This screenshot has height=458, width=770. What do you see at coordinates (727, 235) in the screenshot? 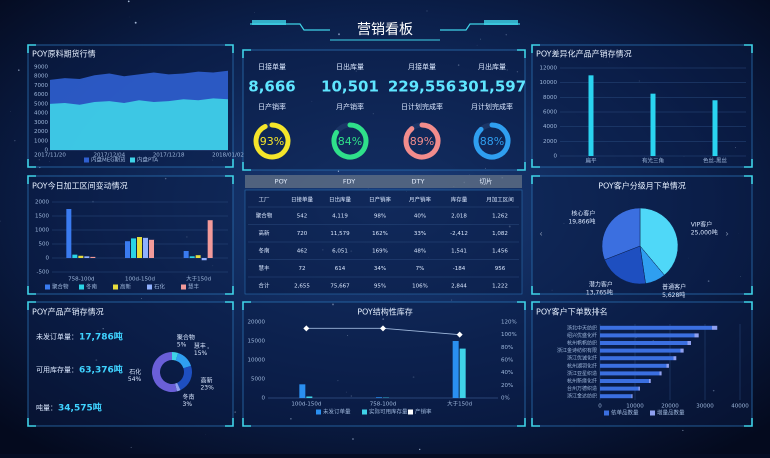
I see `nav-arrow: ›` at bounding box center [727, 235].